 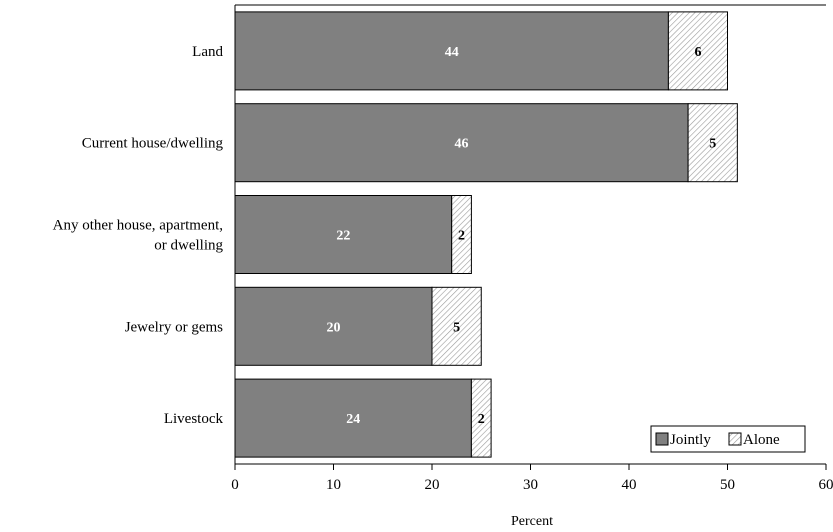 I want to click on value-label-jointly-3: 20, so click(x=334, y=327).